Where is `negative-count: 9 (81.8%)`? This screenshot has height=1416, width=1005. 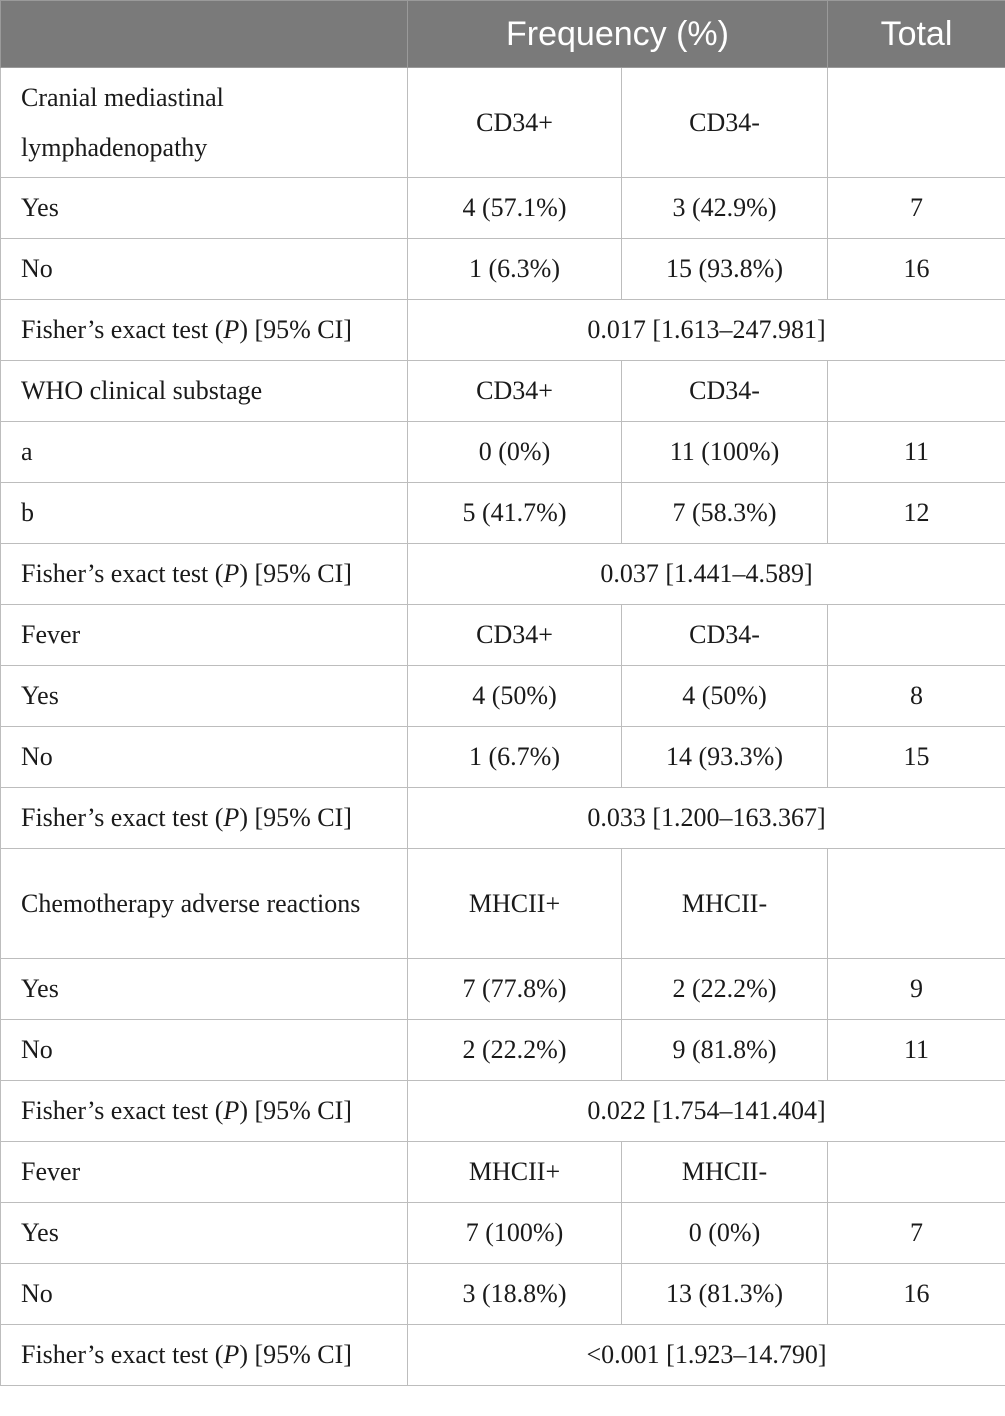 negative-count: 9 (81.8%) is located at coordinates (724, 1050).